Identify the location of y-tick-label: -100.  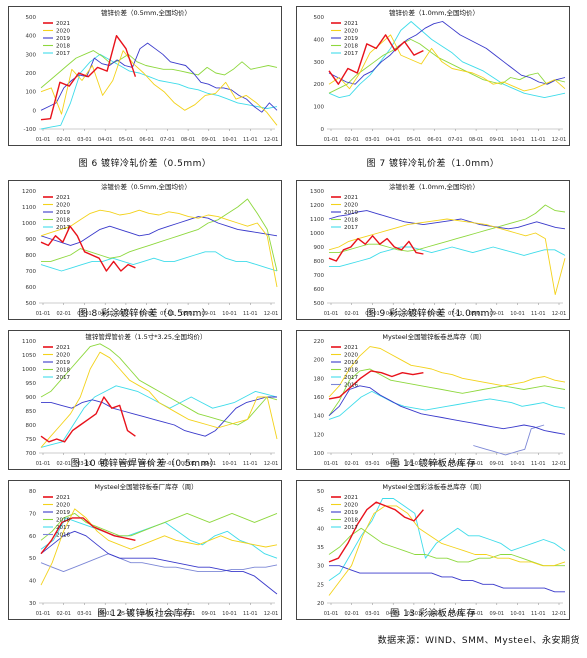
(30, 130).